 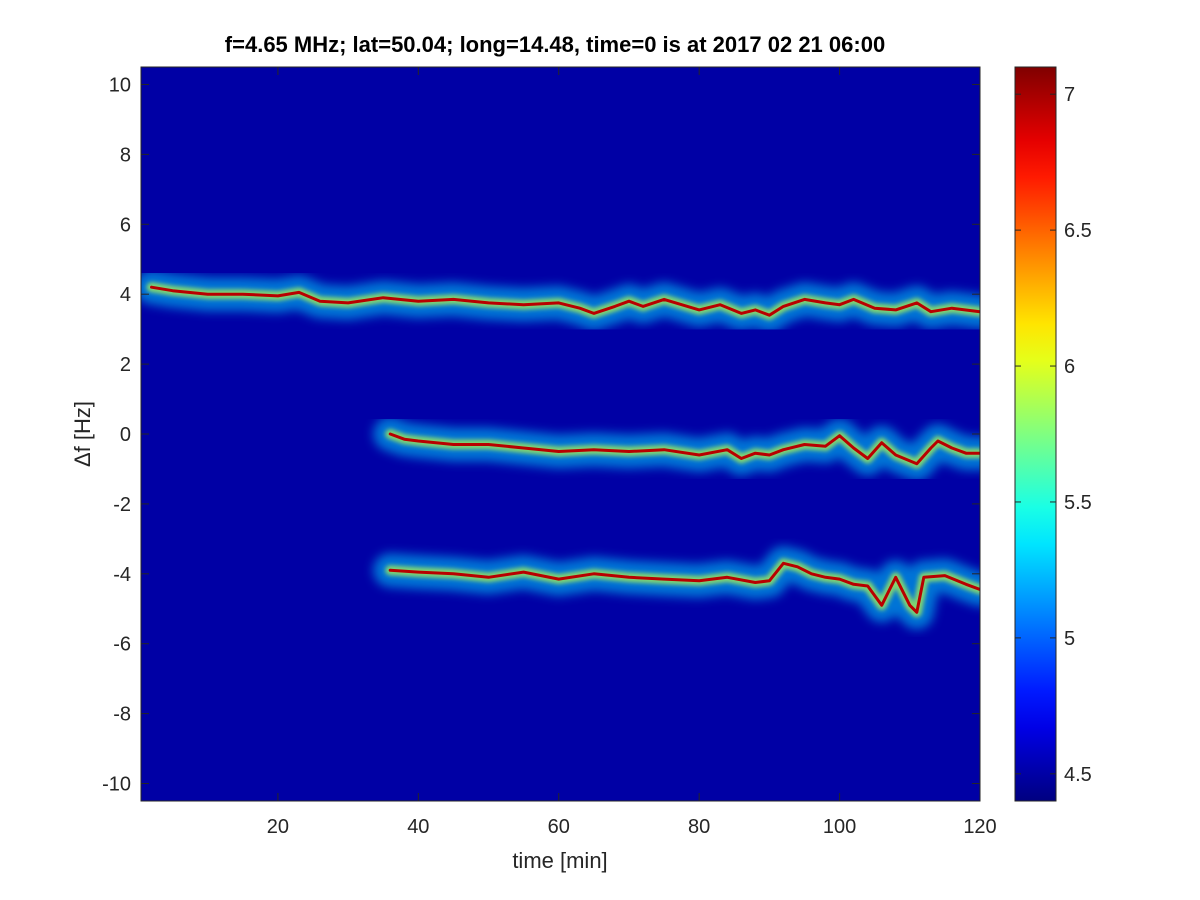 What do you see at coordinates (1078, 503) in the screenshot?
I see `colorbar-tick-label: 5.5` at bounding box center [1078, 503].